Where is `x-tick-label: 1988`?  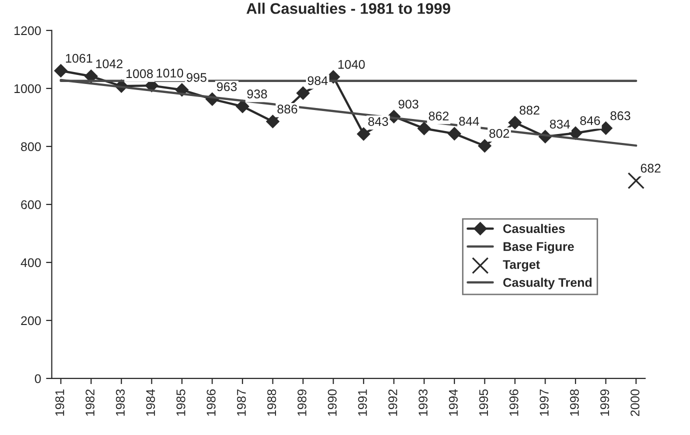 x-tick-label: 1988 is located at coordinates (271, 402).